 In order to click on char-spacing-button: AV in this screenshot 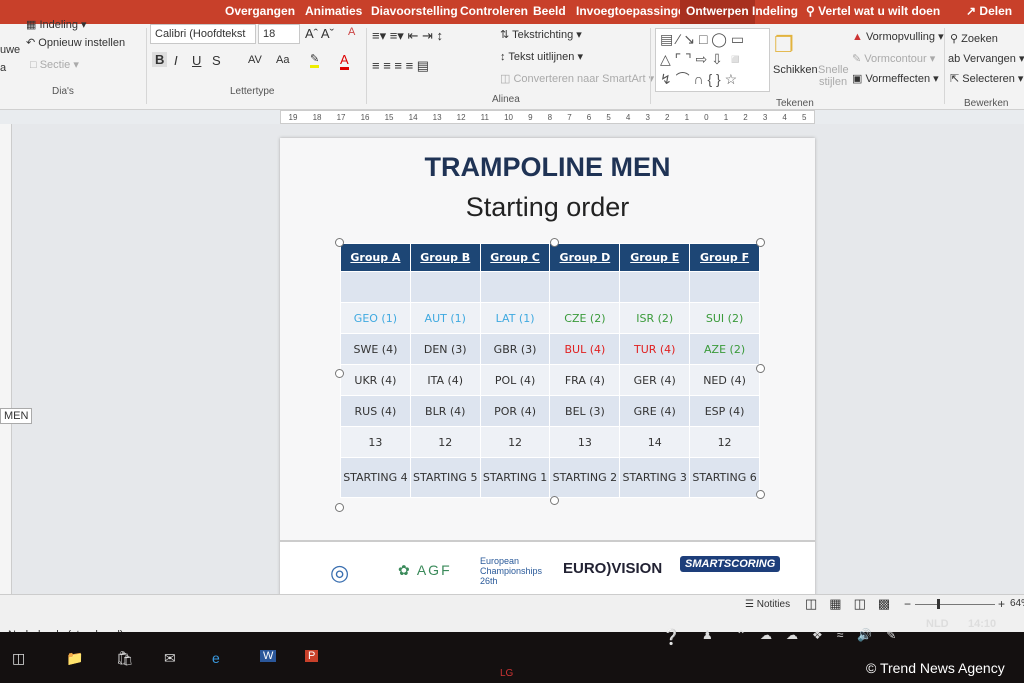, I will do `click(255, 60)`.